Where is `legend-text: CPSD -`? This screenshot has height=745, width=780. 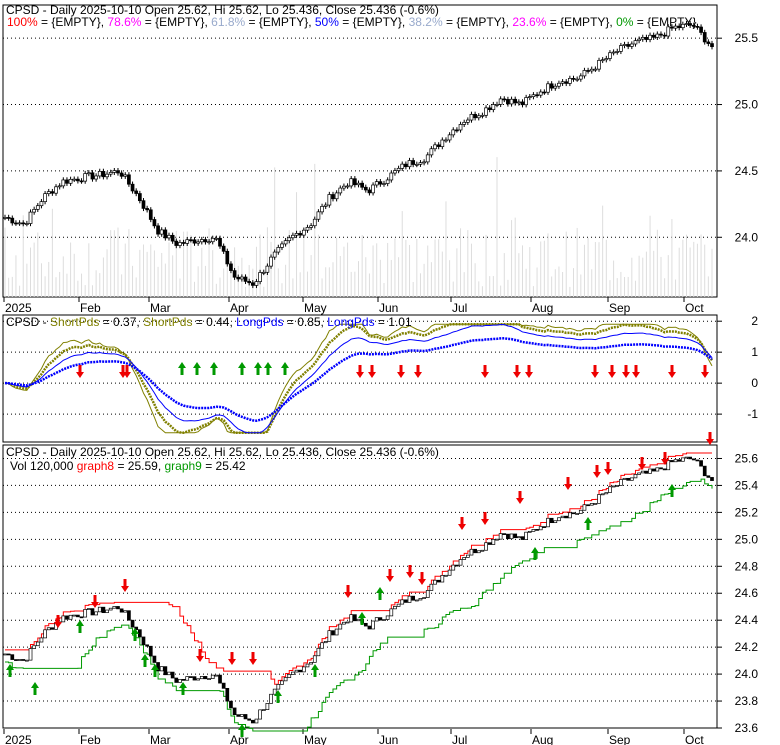
legend-text: CPSD - is located at coordinates (28, 322).